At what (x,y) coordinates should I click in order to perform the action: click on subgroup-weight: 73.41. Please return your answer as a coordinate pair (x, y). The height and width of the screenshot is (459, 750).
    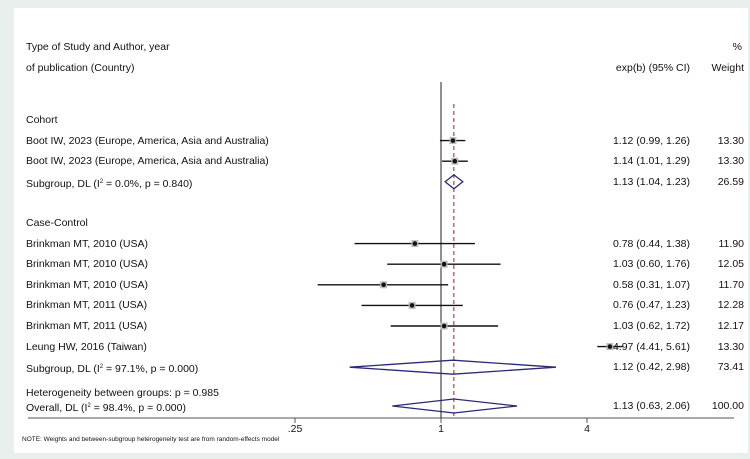
    Looking at the image, I should click on (730, 367).